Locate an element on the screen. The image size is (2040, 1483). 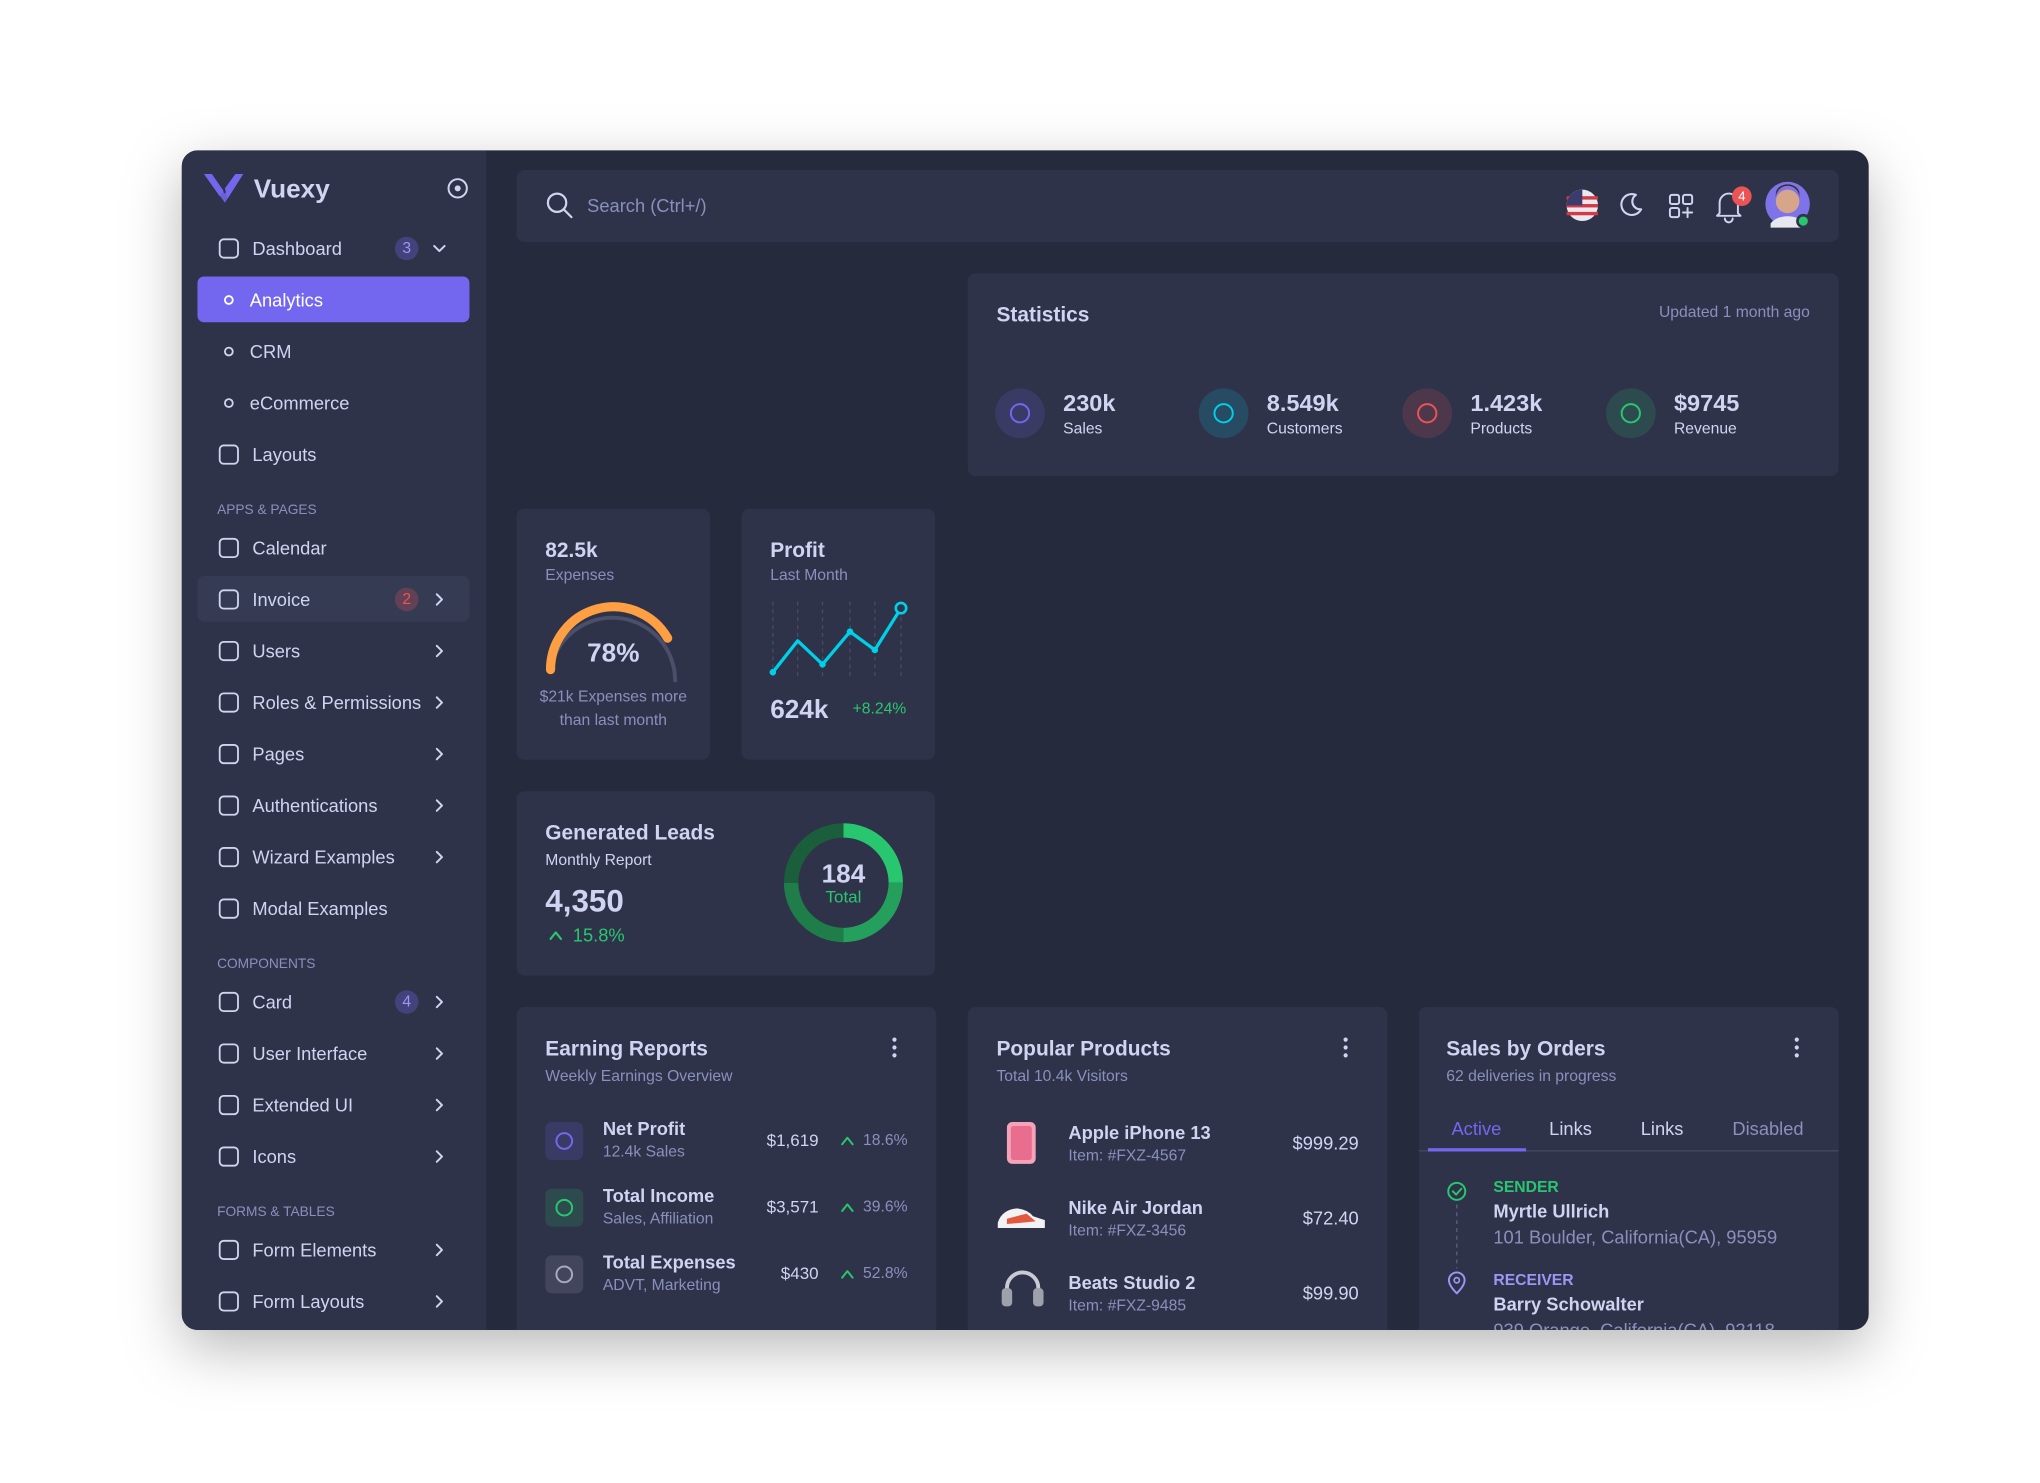
card-title: Generated Leads is located at coordinates (630, 833).